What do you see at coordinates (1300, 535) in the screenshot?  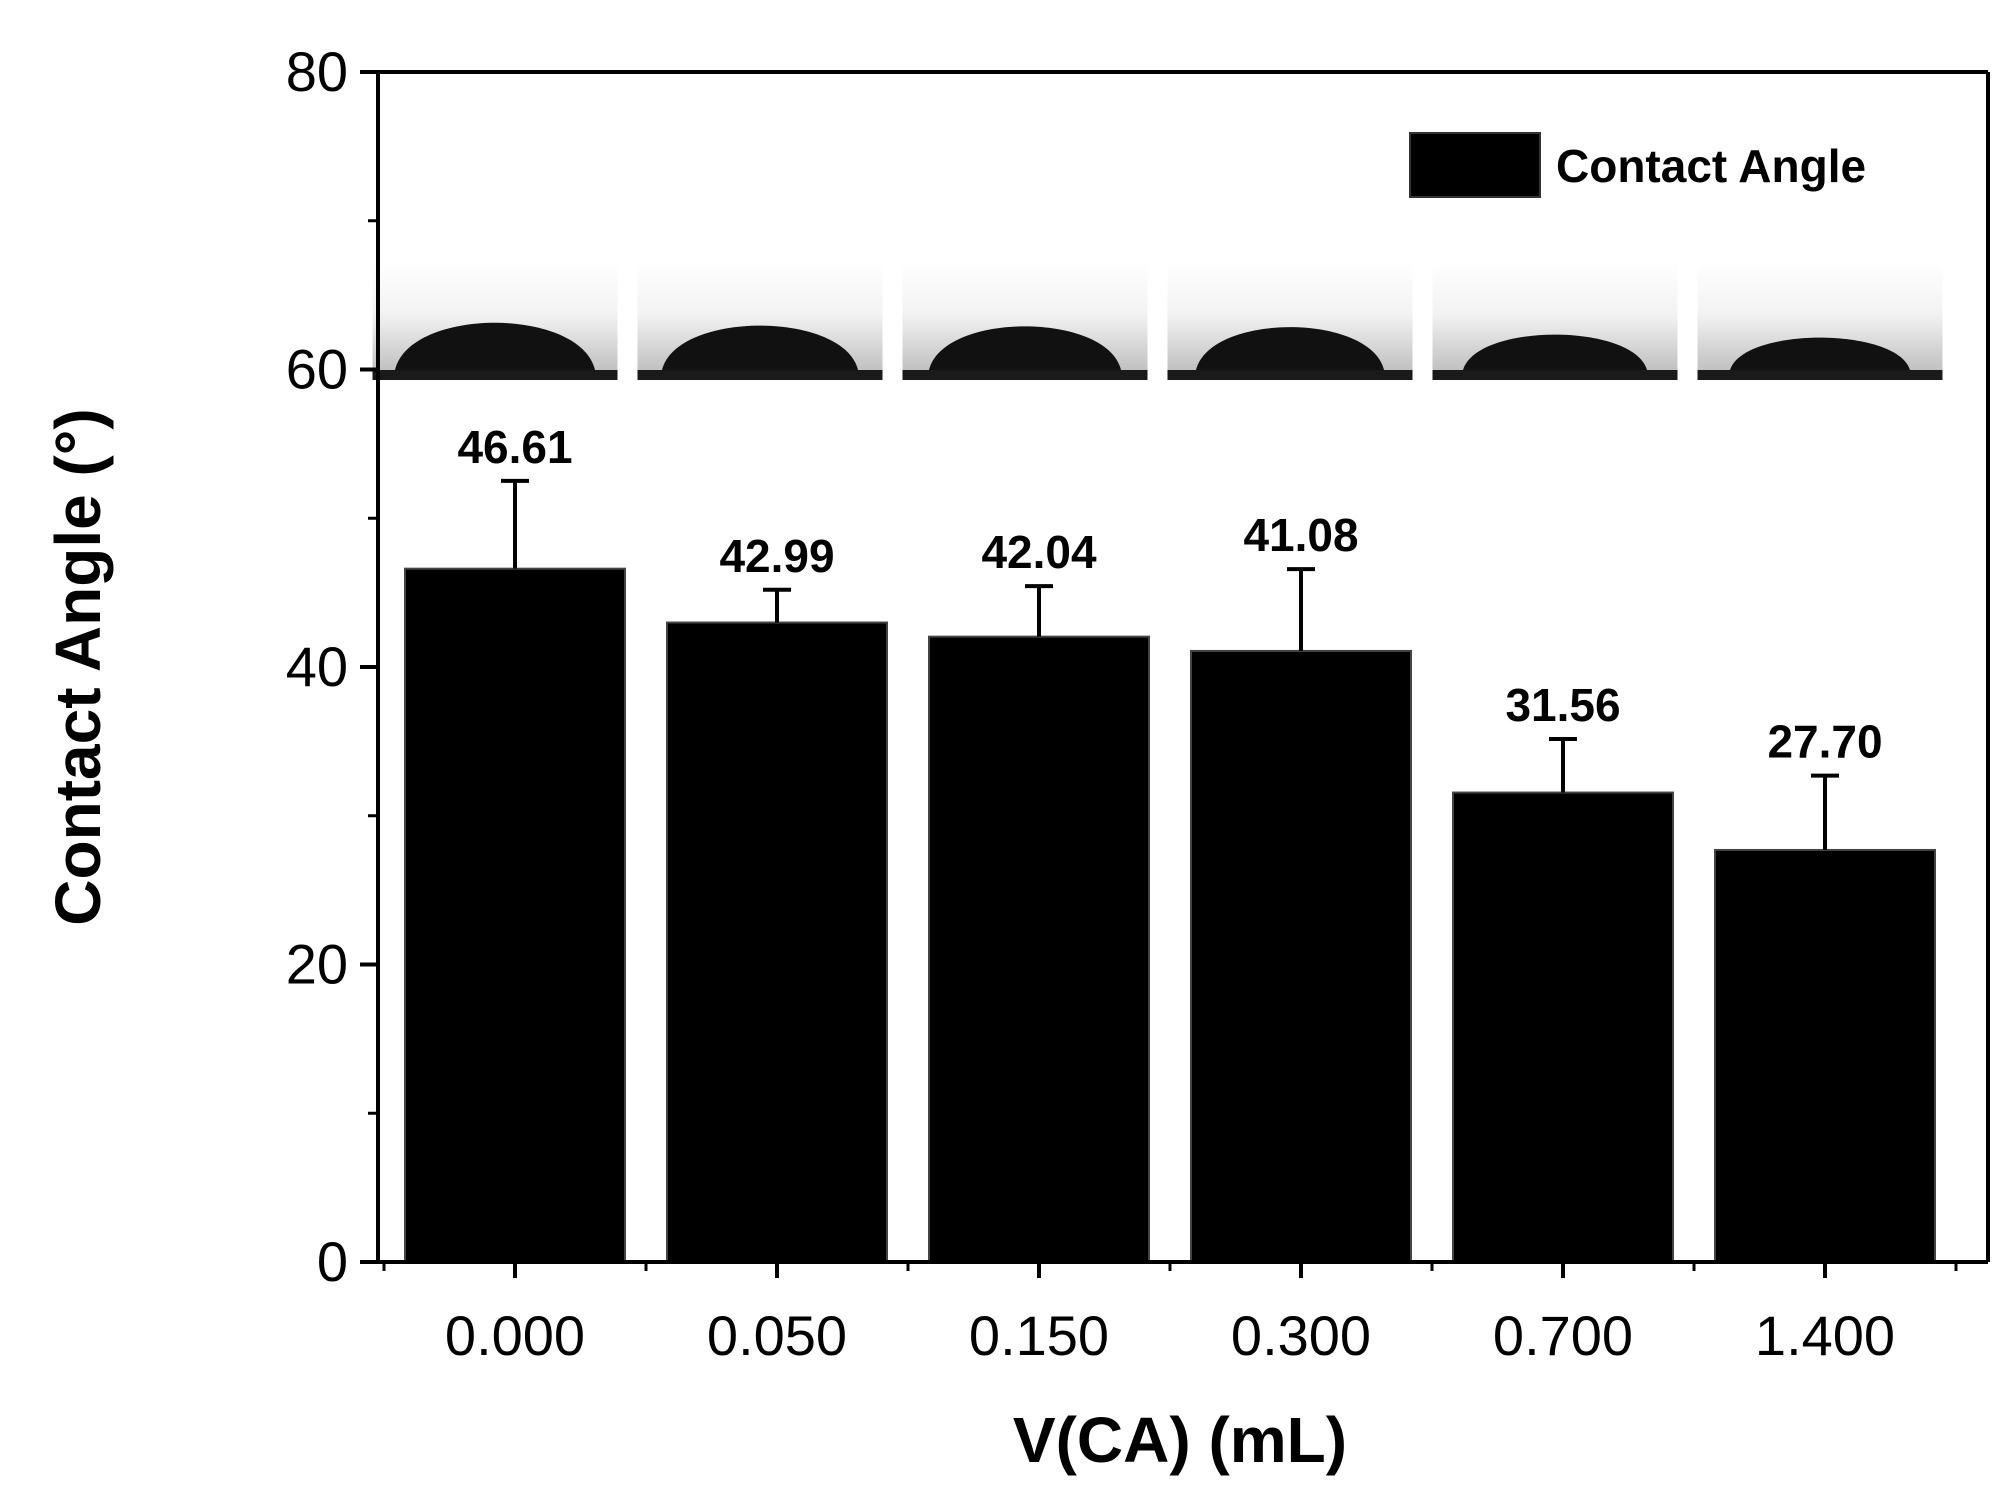 I see `data-label-3: 41.08` at bounding box center [1300, 535].